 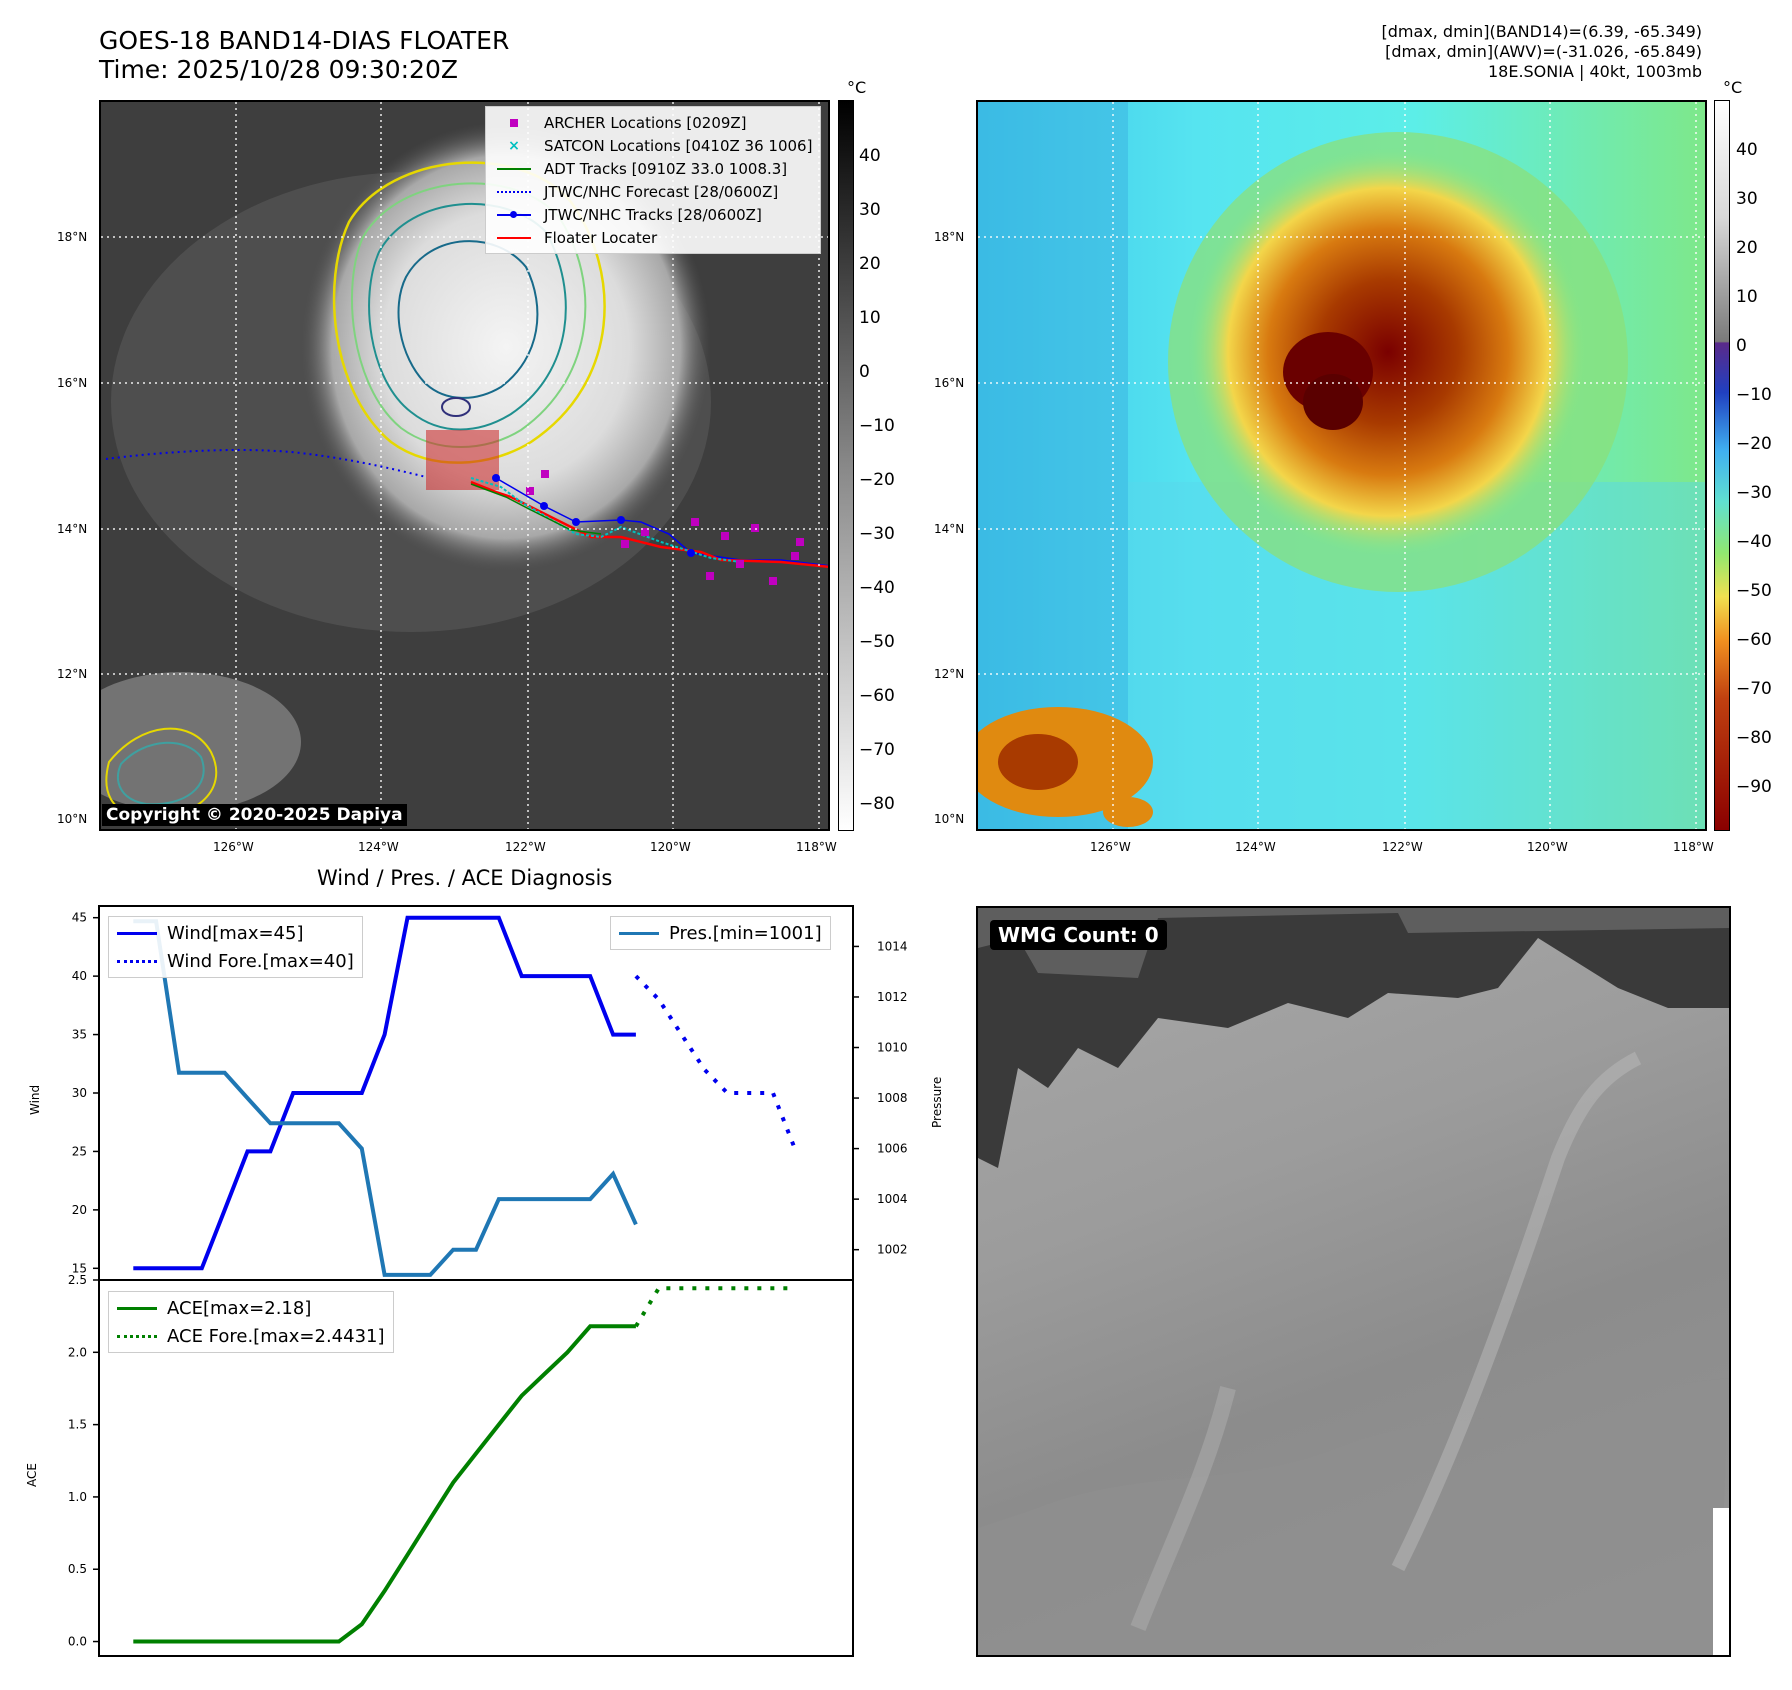 I want to click on y2-tick-label: 1014, so click(x=892, y=946).